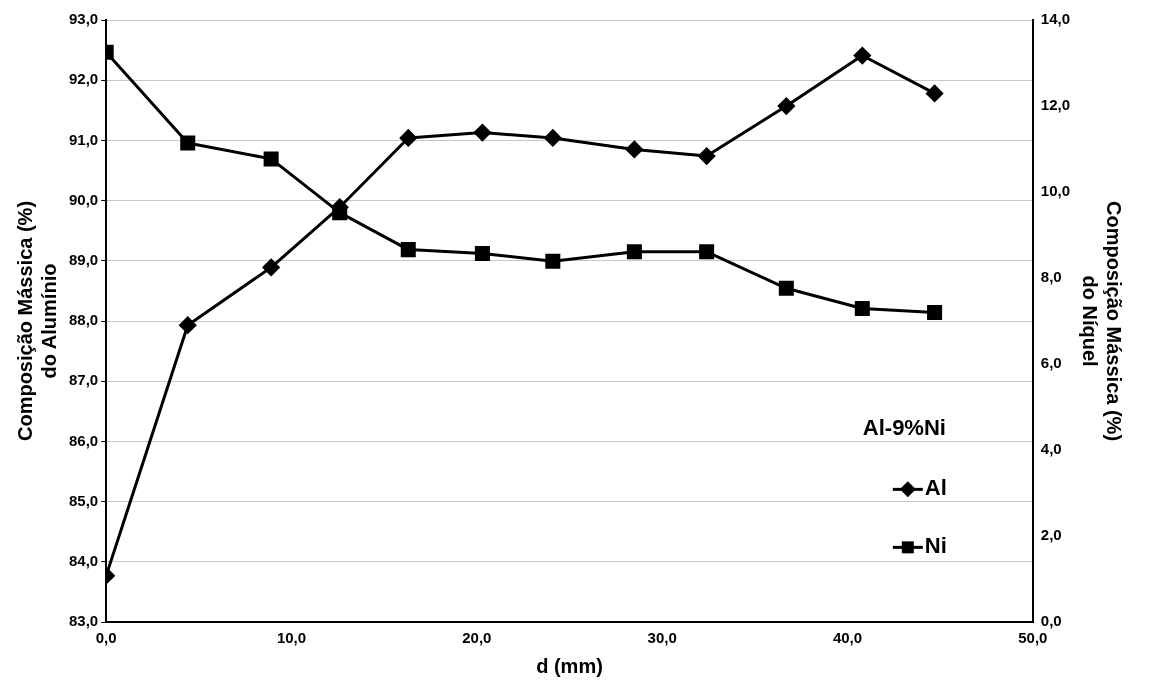  What do you see at coordinates (1051, 621) in the screenshot?
I see `y2-tick-label: 0,0` at bounding box center [1051, 621].